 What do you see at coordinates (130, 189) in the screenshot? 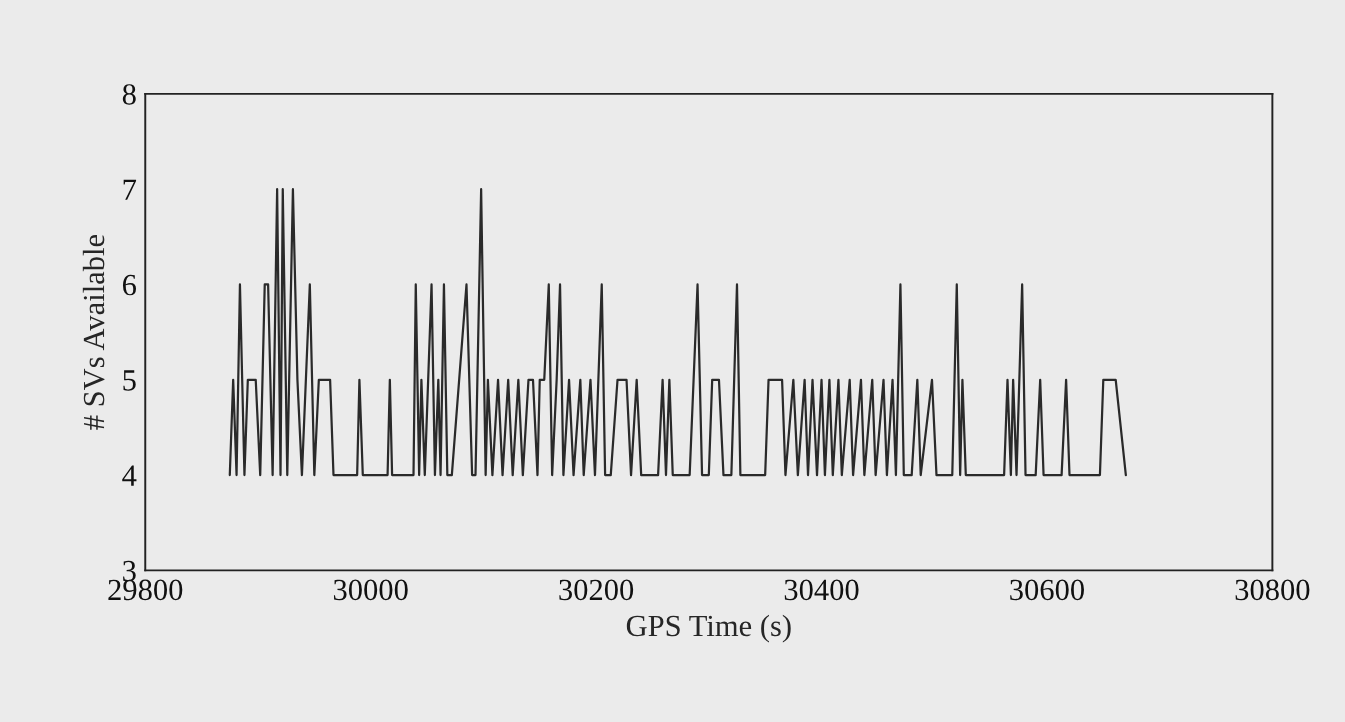
I see `y-tick-label: 7` at bounding box center [130, 189].